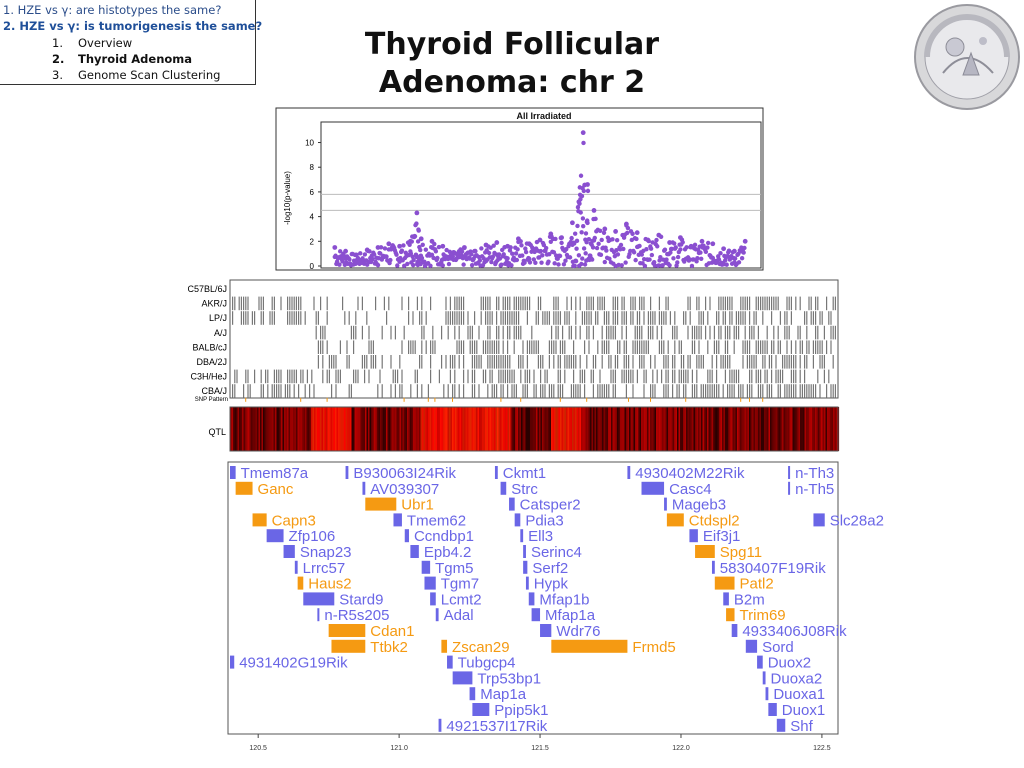 Image resolution: width=1024 pixels, height=768 pixels. I want to click on nav-subitem-thyroid-adenoma: 2. Thyroid Adenoma, so click(122, 59).